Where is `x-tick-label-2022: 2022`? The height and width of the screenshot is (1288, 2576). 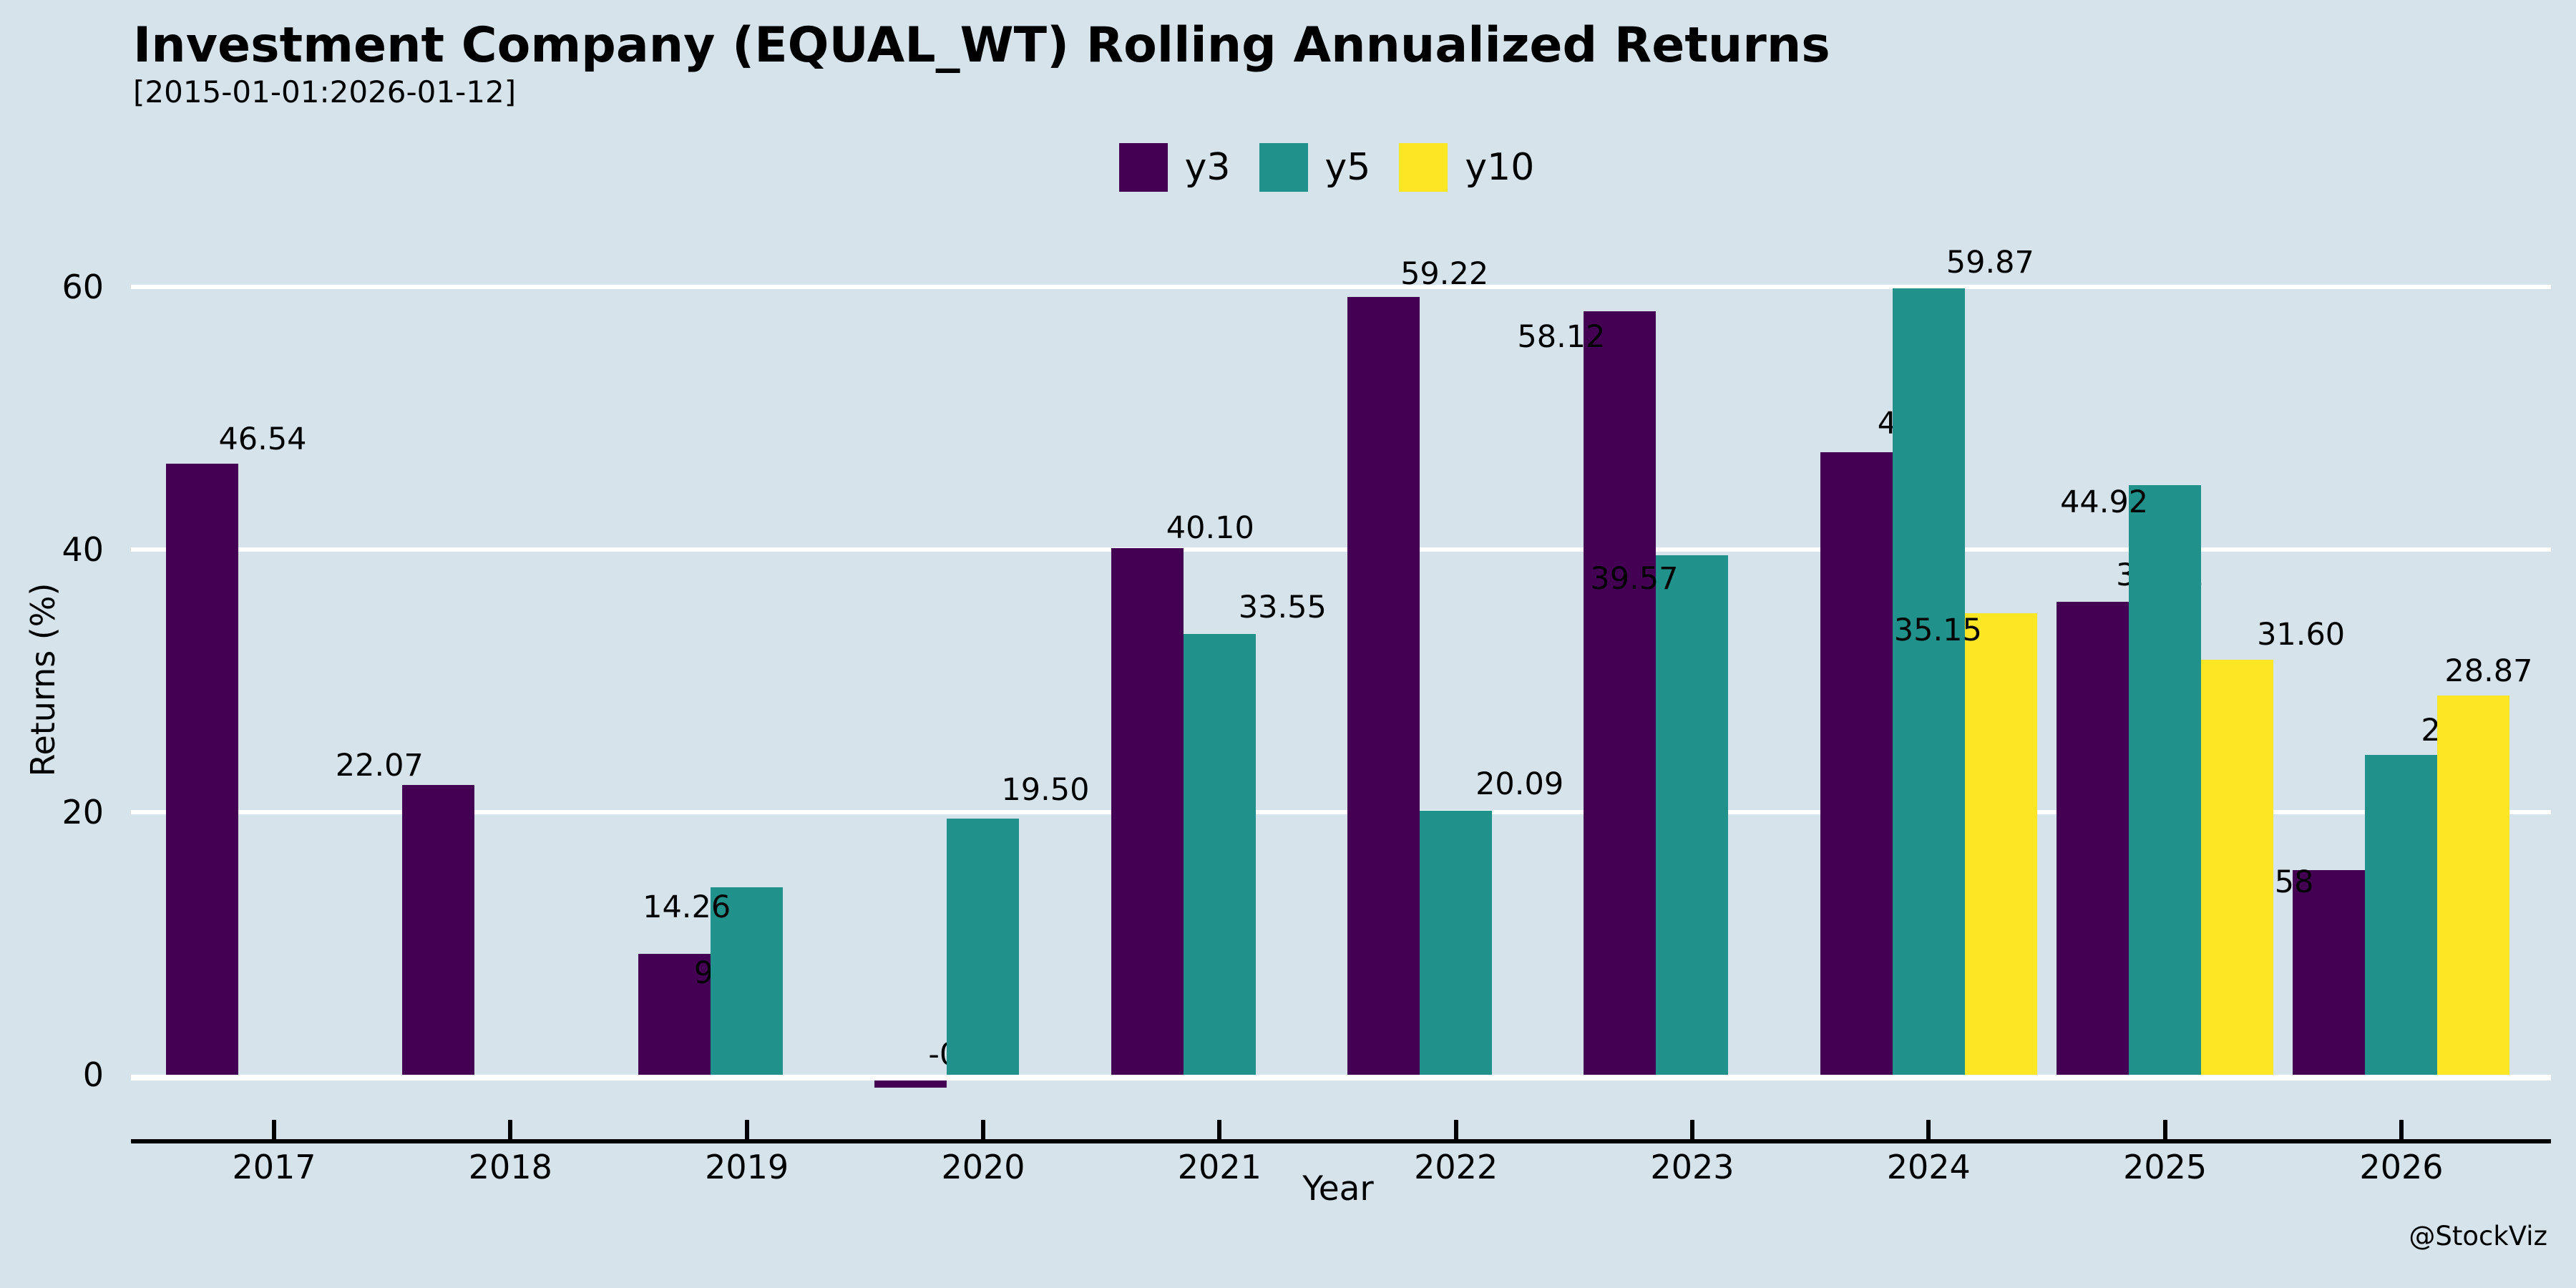
x-tick-label-2022: 2022 is located at coordinates (1456, 1167).